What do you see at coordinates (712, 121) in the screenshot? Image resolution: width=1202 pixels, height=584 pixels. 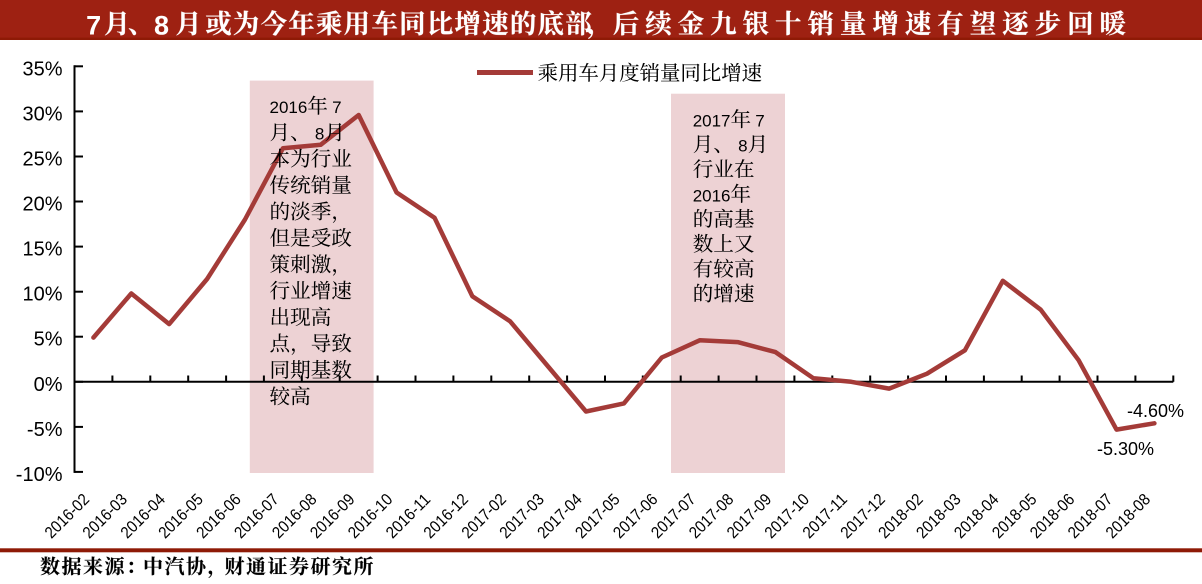 I see `svg-text: 2017` at bounding box center [712, 121].